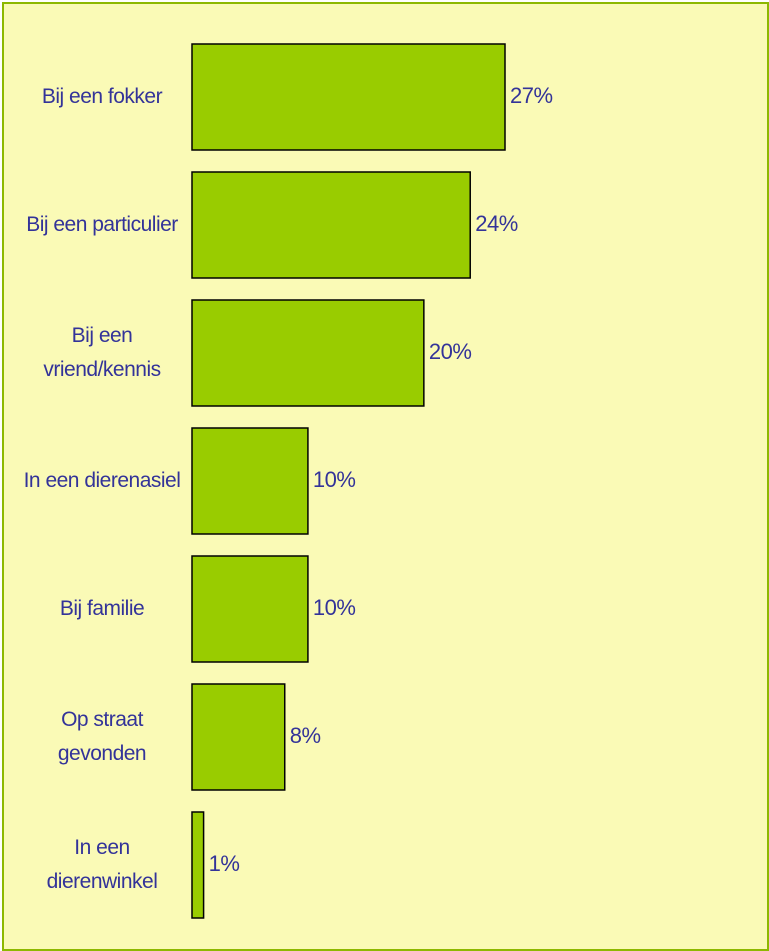  I want to click on category-label: Bij een particulier, so click(102, 224).